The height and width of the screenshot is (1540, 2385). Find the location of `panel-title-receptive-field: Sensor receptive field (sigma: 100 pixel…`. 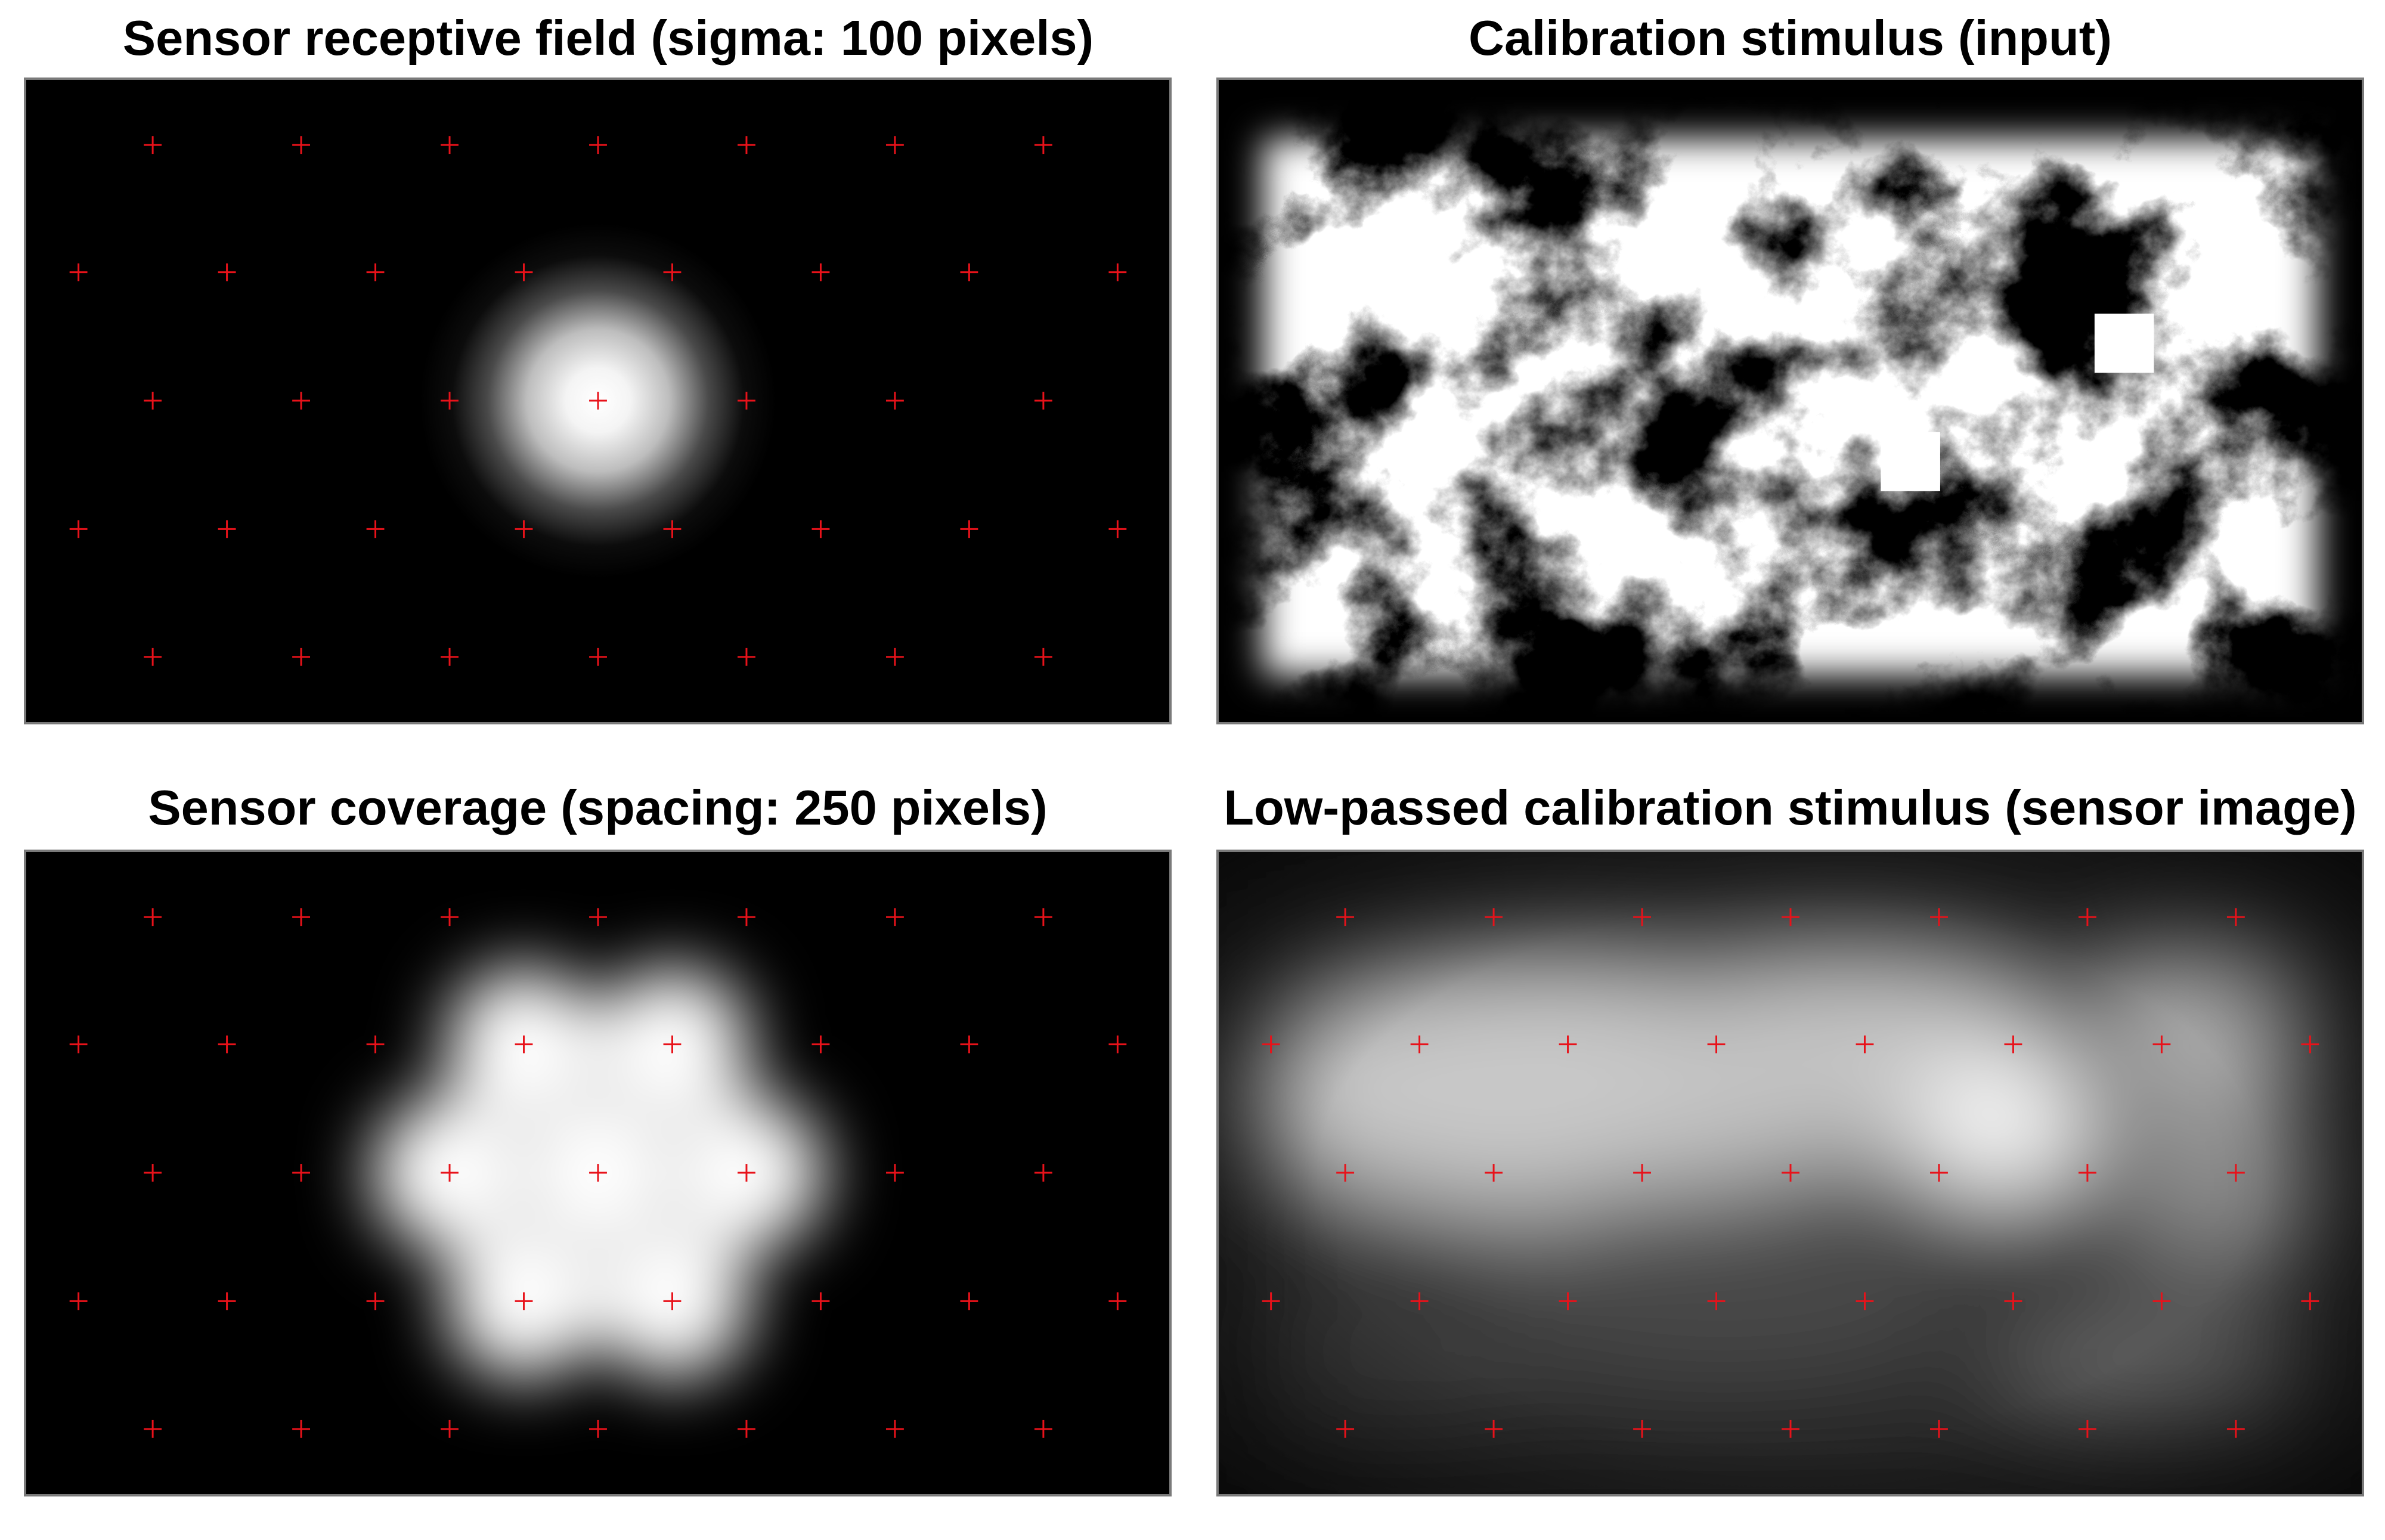

panel-title-receptive-field: Sensor receptive field (sigma: 100 pixel… is located at coordinates (608, 38).